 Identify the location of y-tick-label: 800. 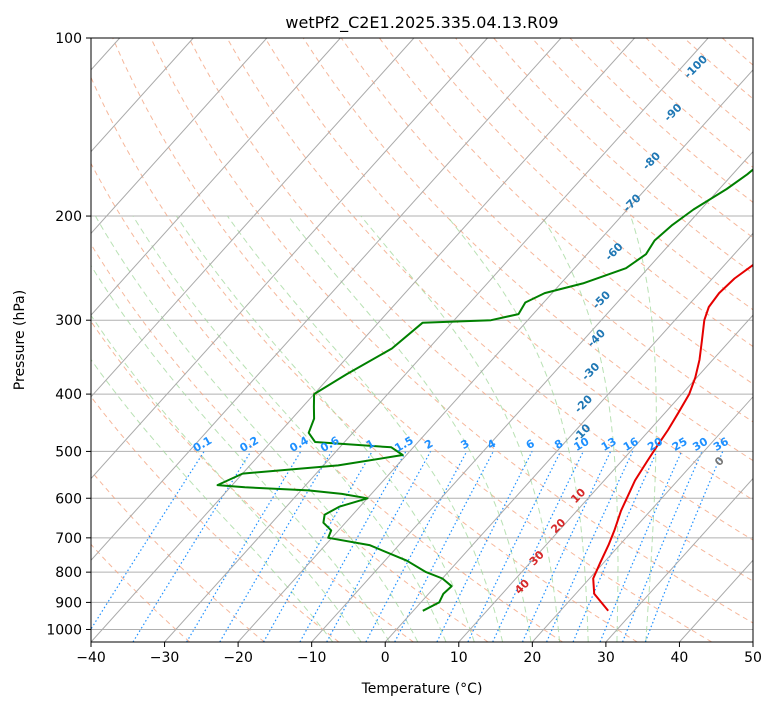
(68, 573).